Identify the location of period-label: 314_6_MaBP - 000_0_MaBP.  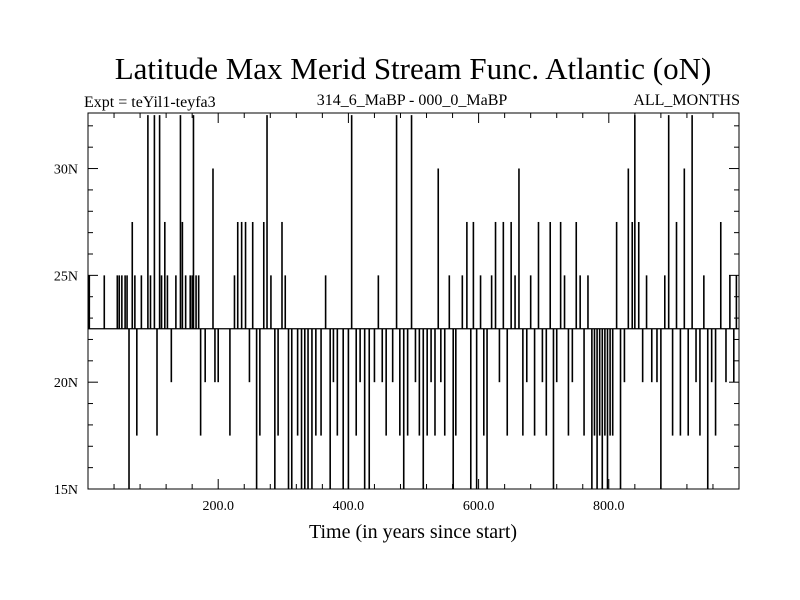
(412, 100).